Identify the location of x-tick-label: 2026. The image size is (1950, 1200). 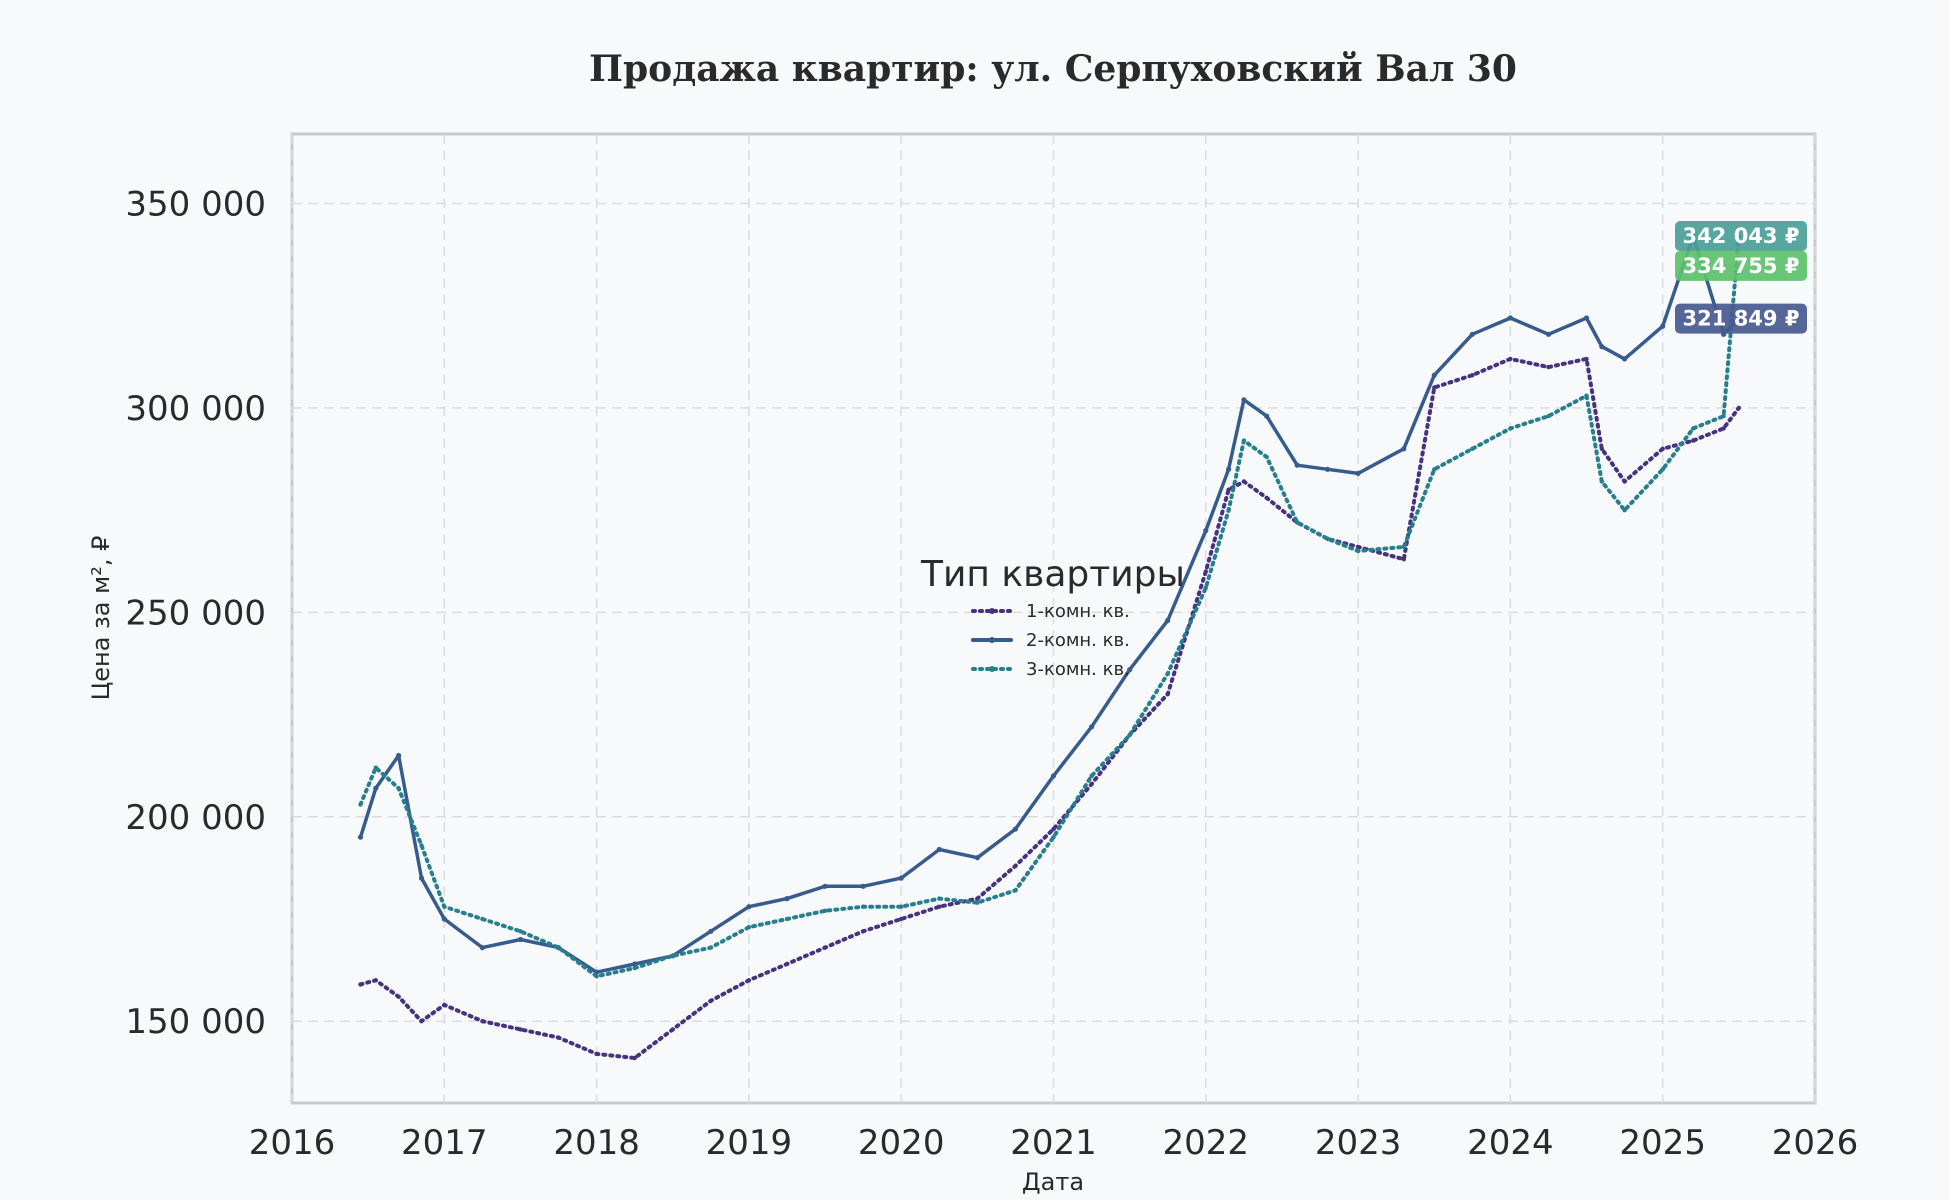
(1815, 1143).